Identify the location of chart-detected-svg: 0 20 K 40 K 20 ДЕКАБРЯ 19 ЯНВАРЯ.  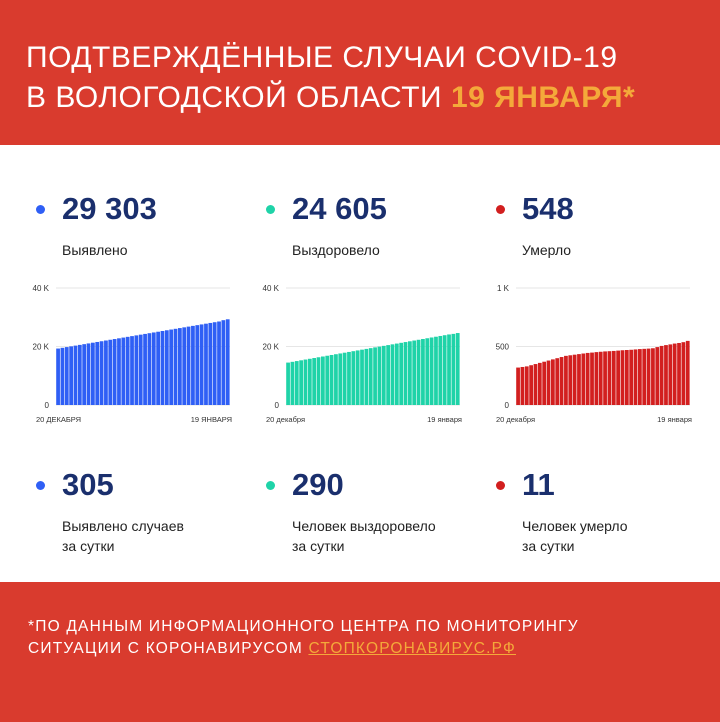
(132, 354).